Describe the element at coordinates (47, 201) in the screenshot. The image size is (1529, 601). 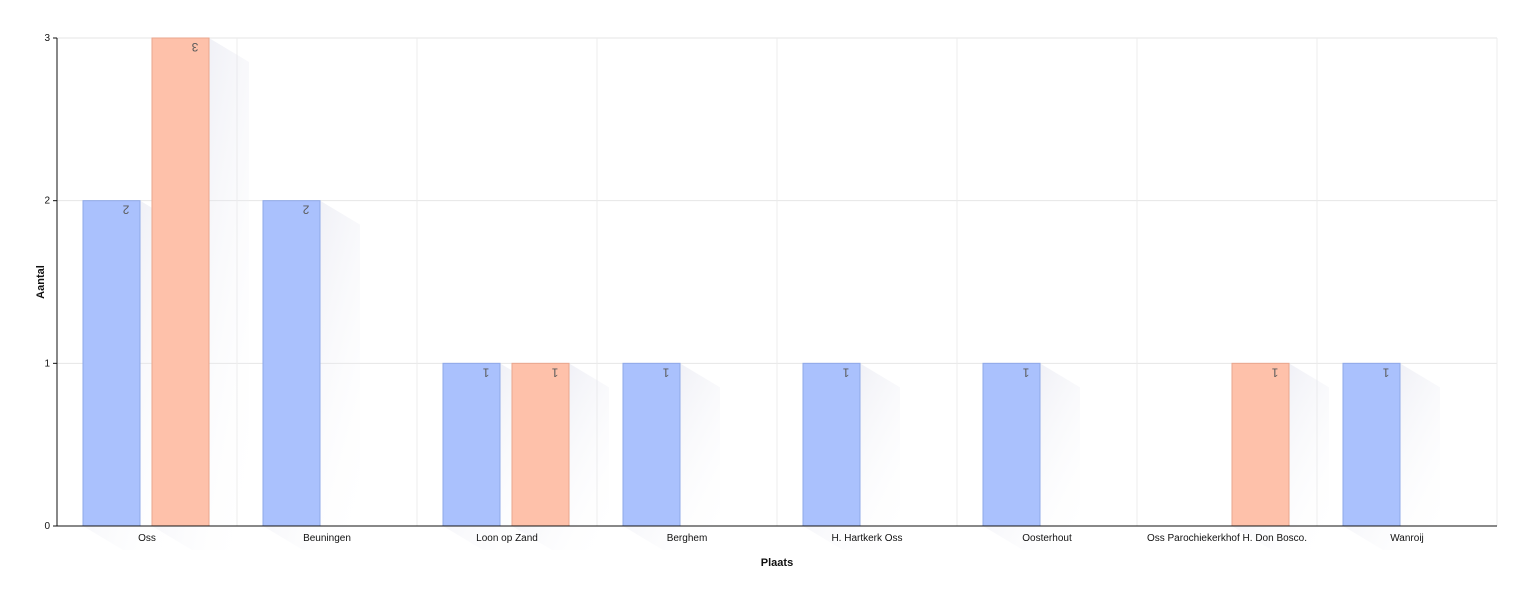
I see `y-tick-label: 2` at that location.